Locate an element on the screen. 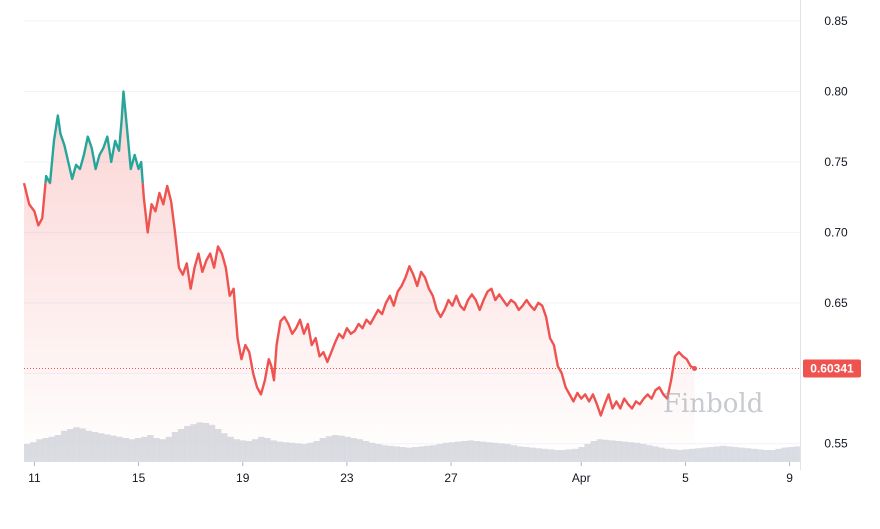  x-tick-label: 19 is located at coordinates (243, 478).